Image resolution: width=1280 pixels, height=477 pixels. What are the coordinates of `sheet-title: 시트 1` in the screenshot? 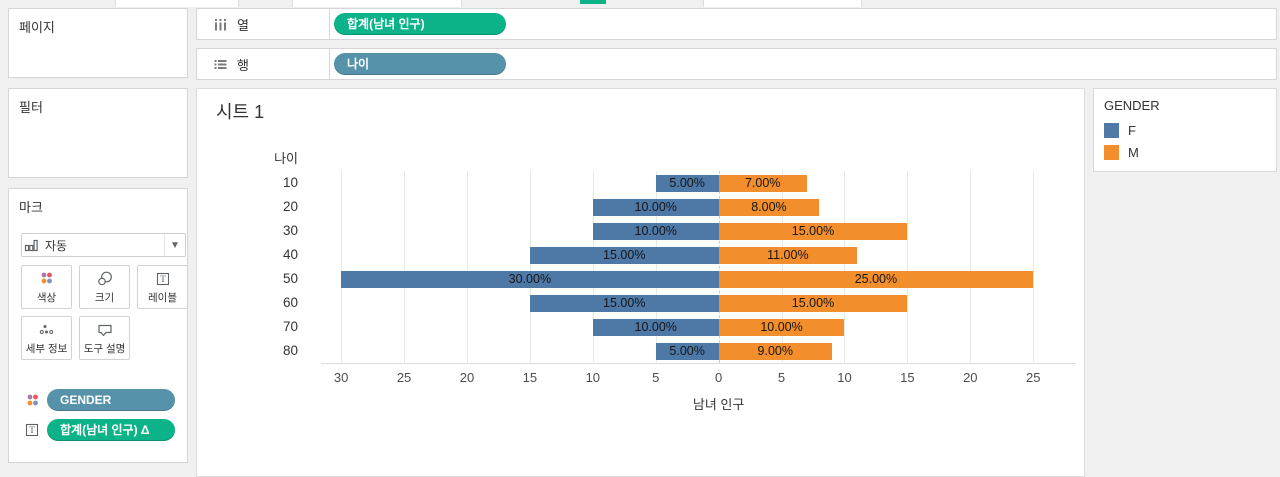 It's located at (240, 112).